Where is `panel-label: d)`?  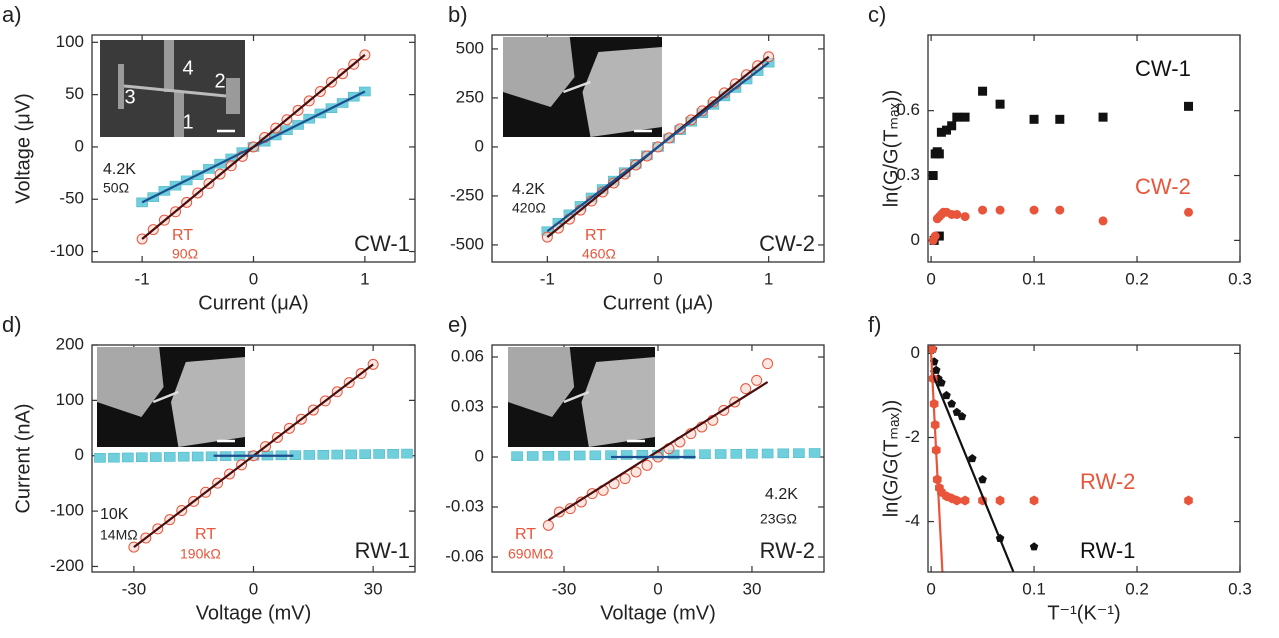 panel-label: d) is located at coordinates (12, 324).